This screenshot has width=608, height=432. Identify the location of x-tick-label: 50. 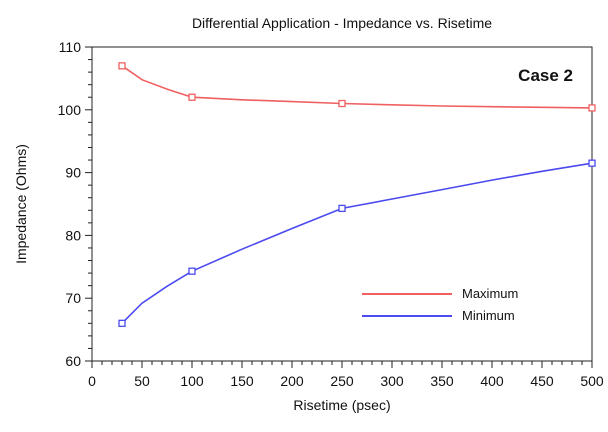
(142, 381).